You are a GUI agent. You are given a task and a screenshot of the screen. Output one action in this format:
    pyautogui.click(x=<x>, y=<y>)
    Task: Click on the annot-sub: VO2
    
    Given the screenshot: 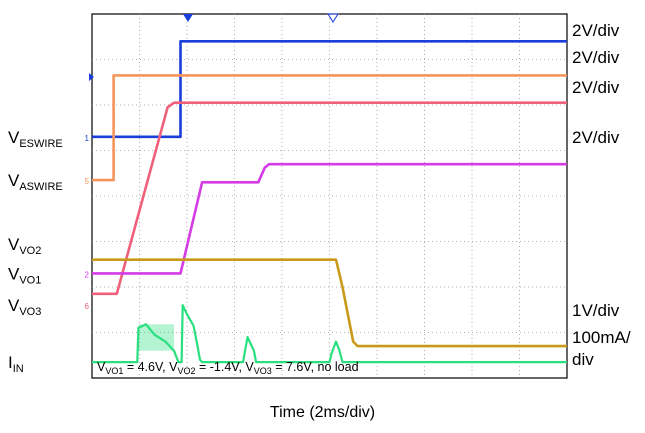 What is the action you would take?
    pyautogui.click(x=186, y=371)
    